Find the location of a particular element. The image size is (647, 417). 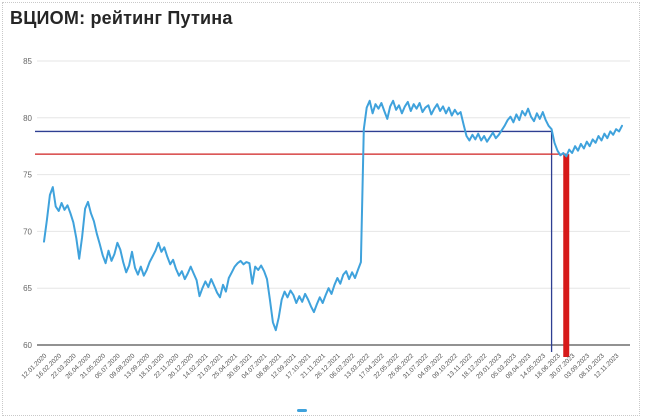

y-axis-label: 85 is located at coordinates (27, 61).